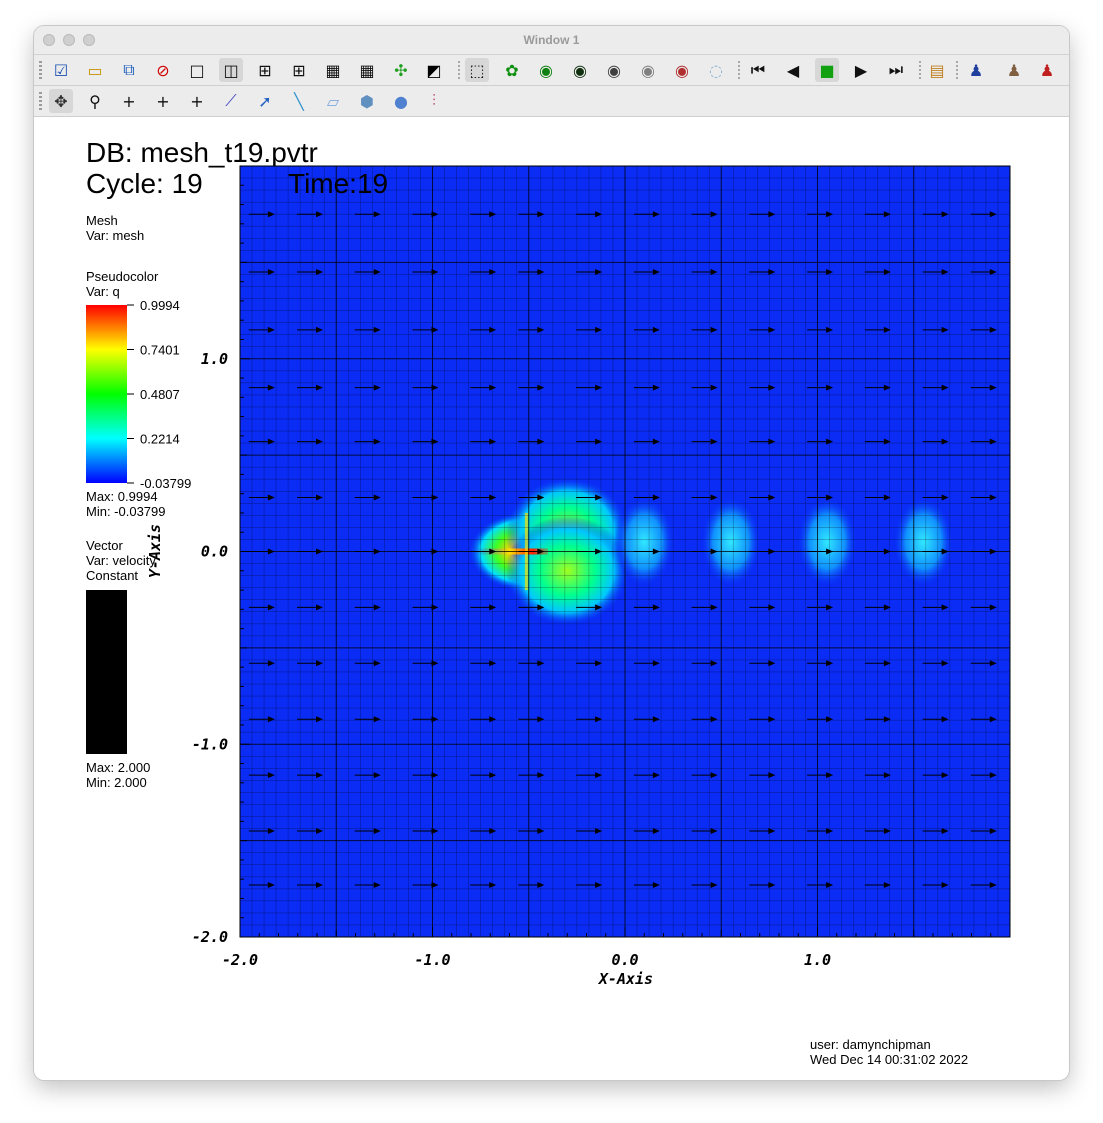  What do you see at coordinates (49, 40) in the screenshot?
I see `close-window-button` at bounding box center [49, 40].